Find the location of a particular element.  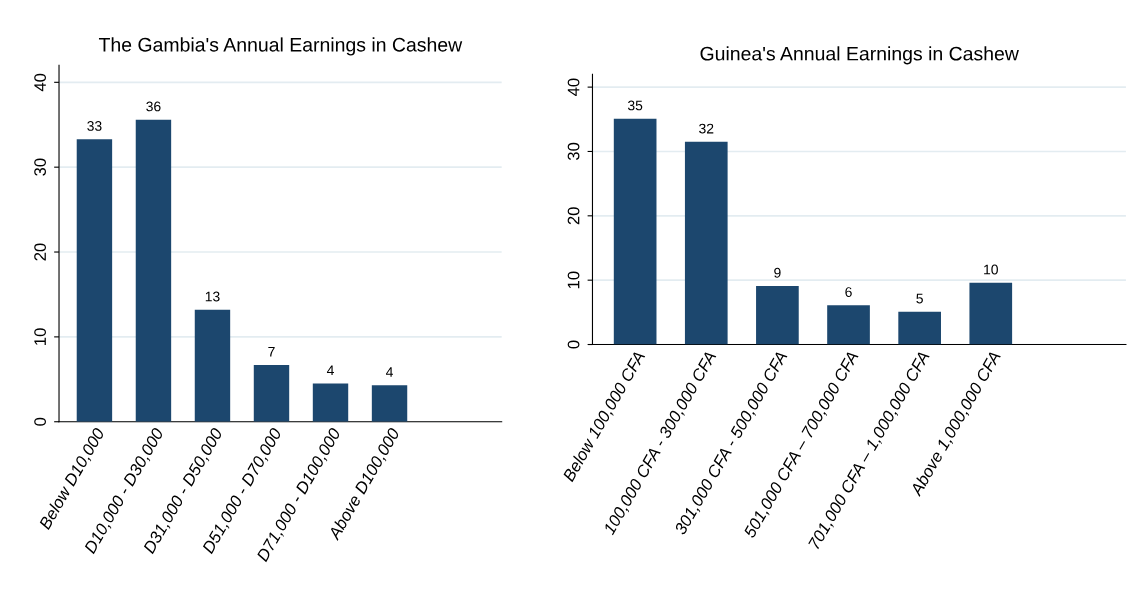

data-label: 7 is located at coordinates (271, 351).